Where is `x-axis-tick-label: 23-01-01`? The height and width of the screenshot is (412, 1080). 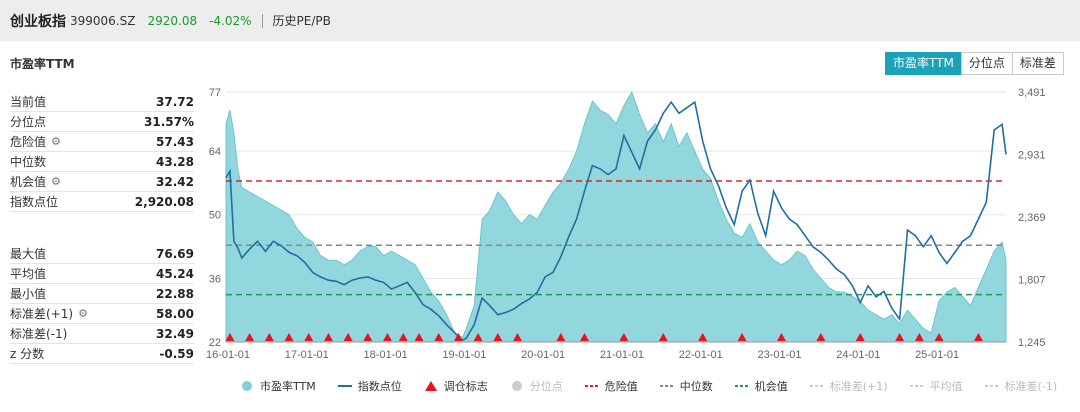
x-axis-tick-label: 23-01-01 is located at coordinates (779, 355).